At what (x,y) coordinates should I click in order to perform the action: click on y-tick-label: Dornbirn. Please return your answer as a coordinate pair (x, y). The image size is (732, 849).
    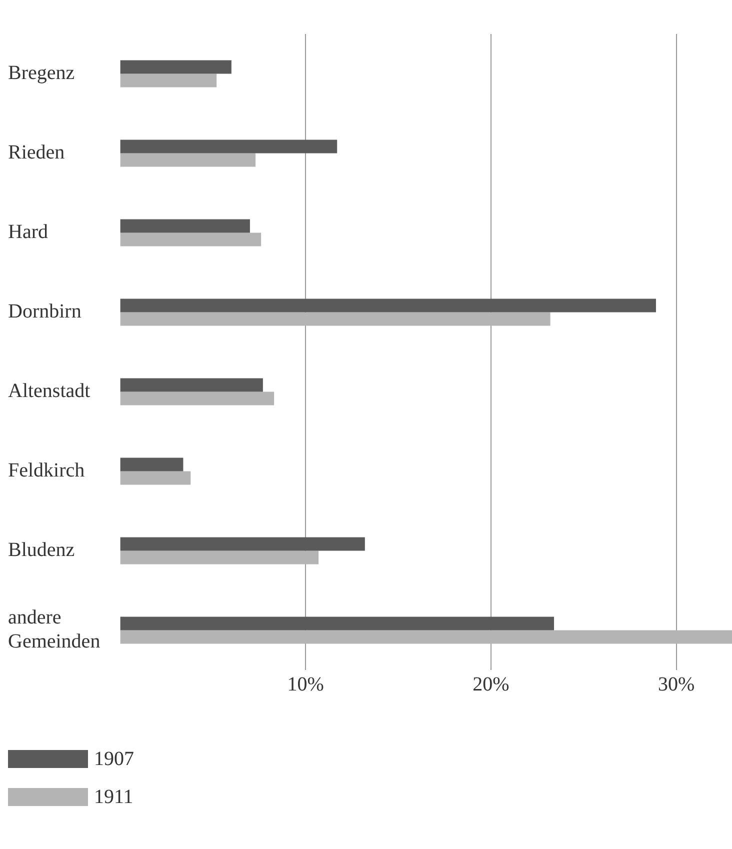
    Looking at the image, I should click on (45, 311).